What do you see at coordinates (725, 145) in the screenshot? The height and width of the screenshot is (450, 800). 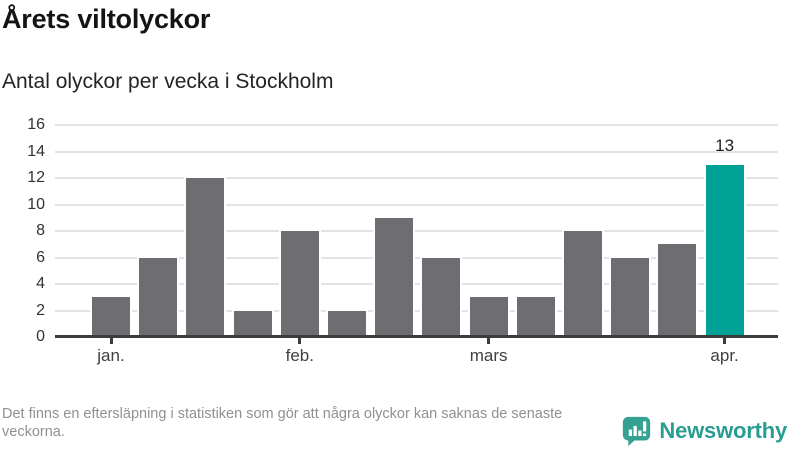 I see `bar-value-label: 13` at bounding box center [725, 145].